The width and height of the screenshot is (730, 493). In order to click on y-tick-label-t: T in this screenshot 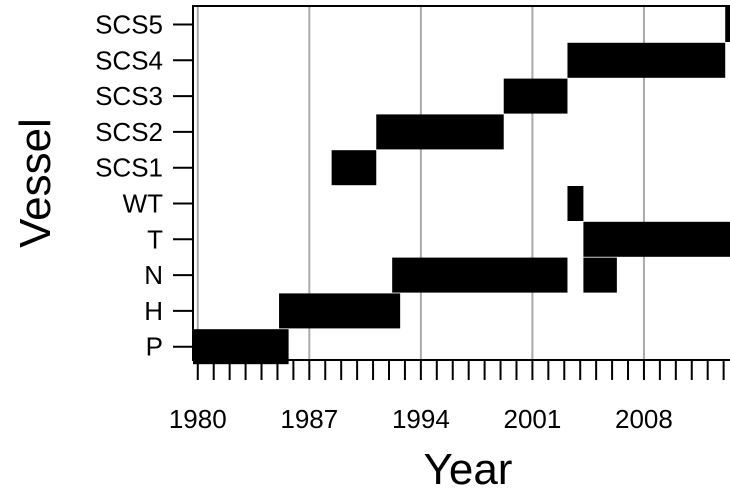, I will do `click(155, 239)`.